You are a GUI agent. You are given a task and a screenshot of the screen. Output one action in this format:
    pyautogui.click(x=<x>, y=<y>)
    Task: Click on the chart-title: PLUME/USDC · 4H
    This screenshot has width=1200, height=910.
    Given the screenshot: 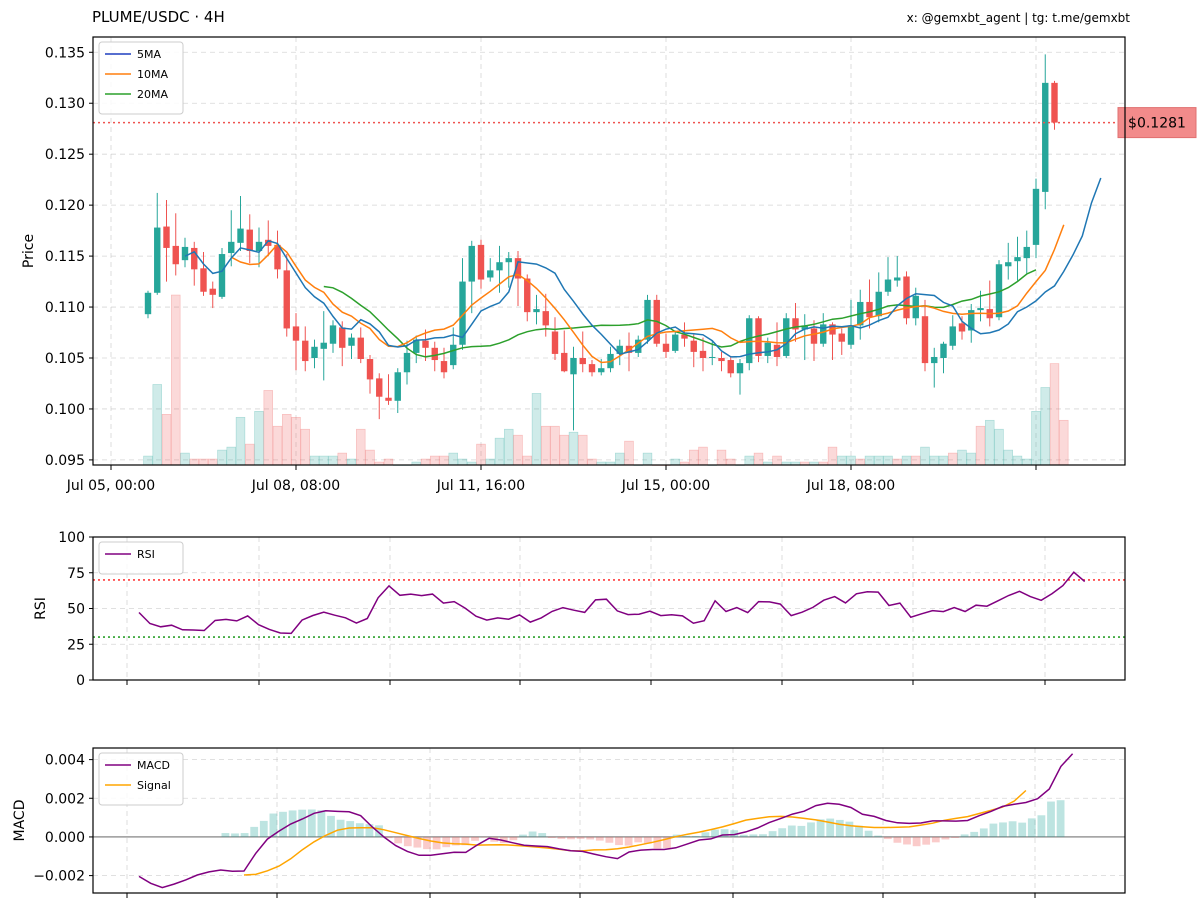 What is the action you would take?
    pyautogui.click(x=158, y=17)
    